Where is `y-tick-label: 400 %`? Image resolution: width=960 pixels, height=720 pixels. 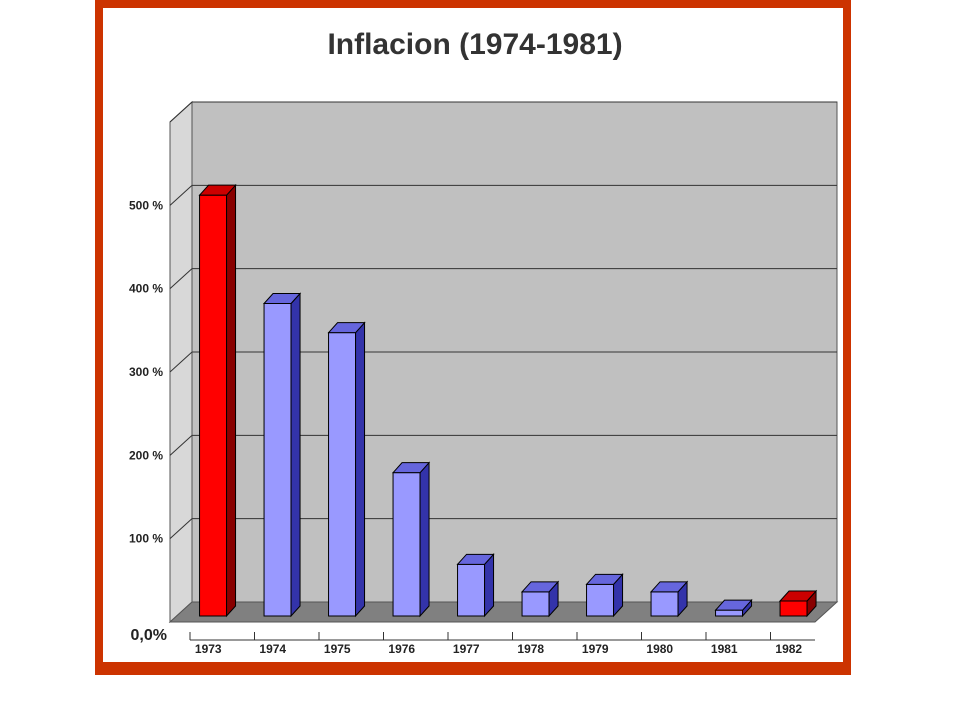 y-tick-label: 400 % is located at coordinates (146, 289).